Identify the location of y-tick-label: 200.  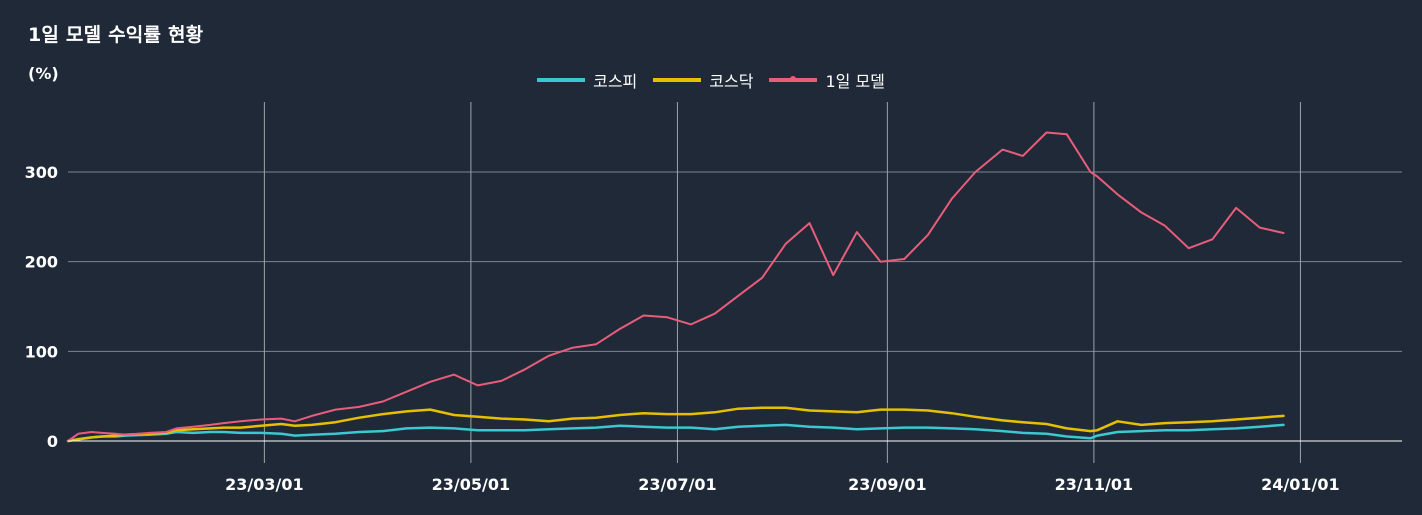
(41, 262).